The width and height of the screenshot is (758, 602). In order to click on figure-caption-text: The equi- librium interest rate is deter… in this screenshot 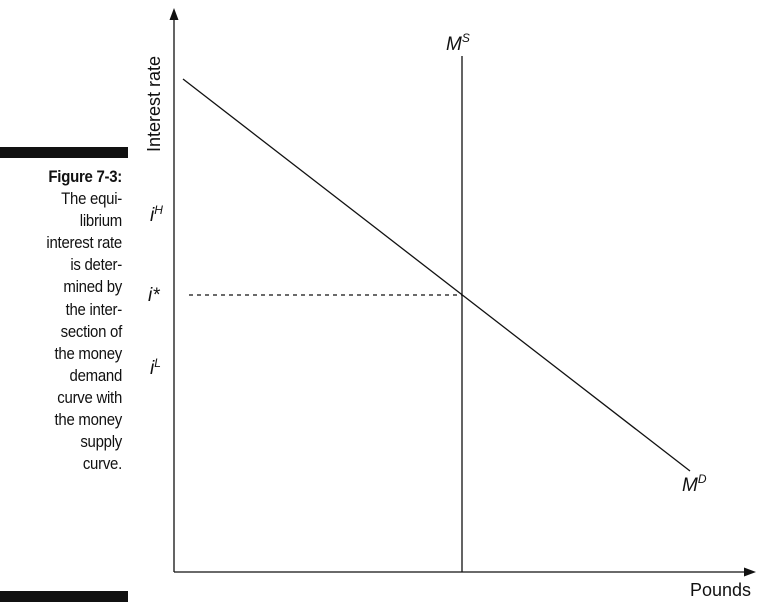, I will do `click(84, 331)`.